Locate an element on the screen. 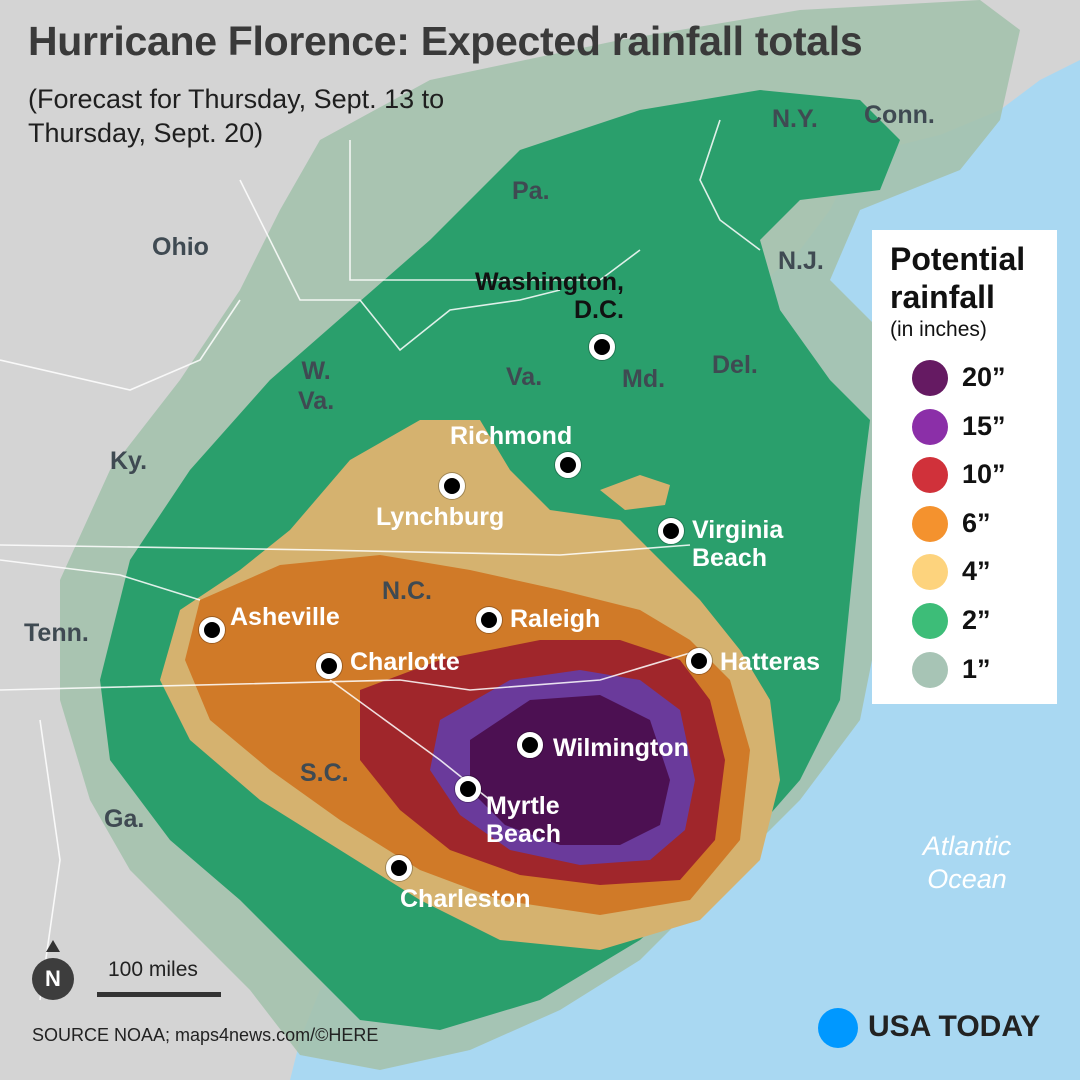 The image size is (1080, 1080). legend-label: 1” is located at coordinates (976, 669).